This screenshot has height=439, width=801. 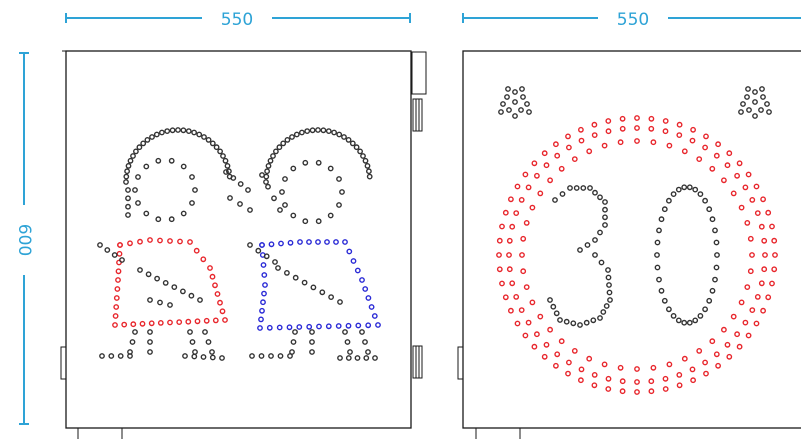 I want to click on dimension-width-left: 550, so click(x=238, y=20).